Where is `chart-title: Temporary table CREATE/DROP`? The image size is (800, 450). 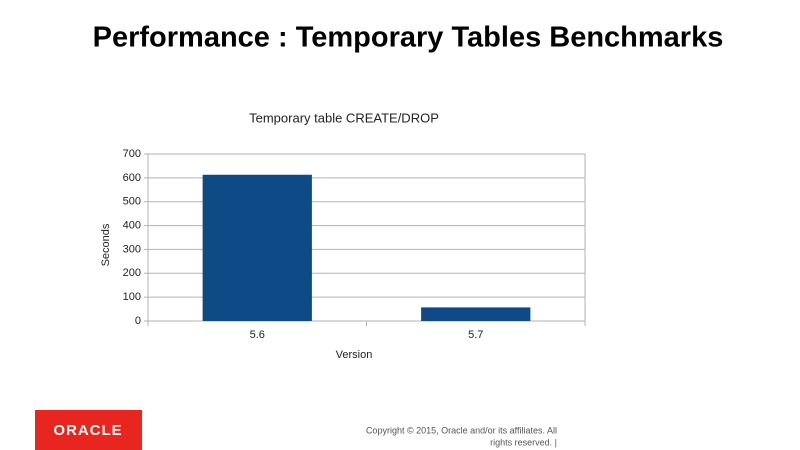
chart-title: Temporary table CREATE/DROP is located at coordinates (344, 117).